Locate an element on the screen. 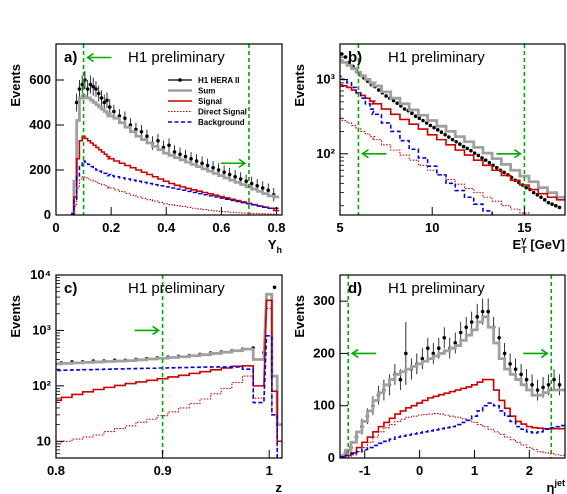 The width and height of the screenshot is (567, 494). x-tick-label: 0.2 is located at coordinates (111, 227).